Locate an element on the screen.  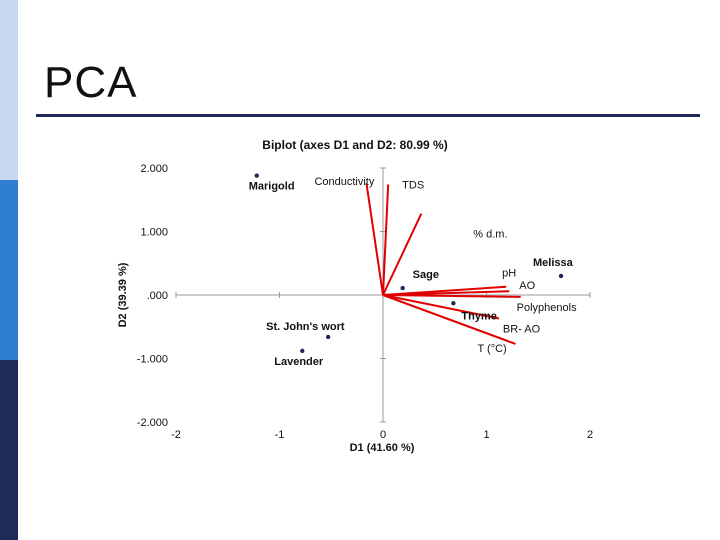
observation-label: Thyme is located at coordinates (478, 316).